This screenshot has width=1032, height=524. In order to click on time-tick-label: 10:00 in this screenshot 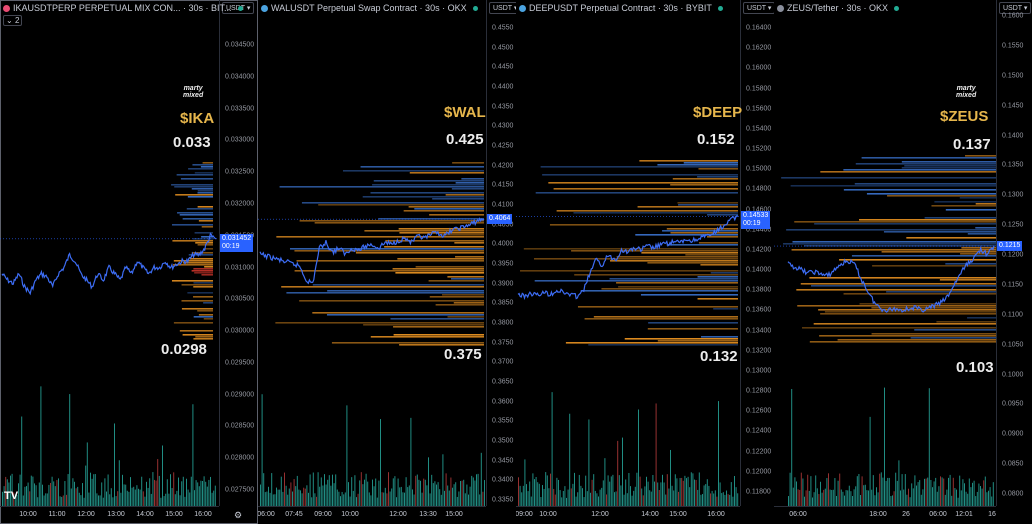, I will do `click(548, 514)`.